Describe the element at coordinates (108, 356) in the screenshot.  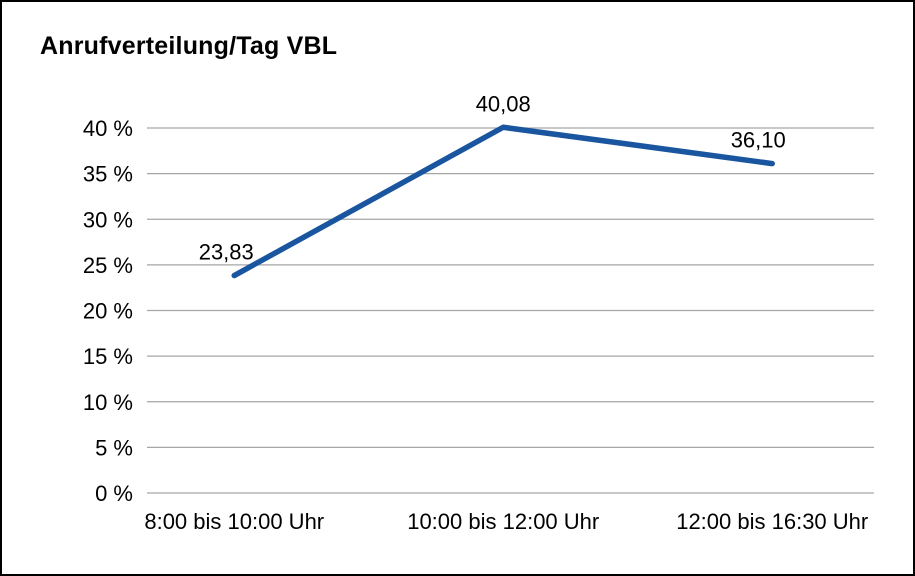
I see `y-tick-label: 15 %` at that location.